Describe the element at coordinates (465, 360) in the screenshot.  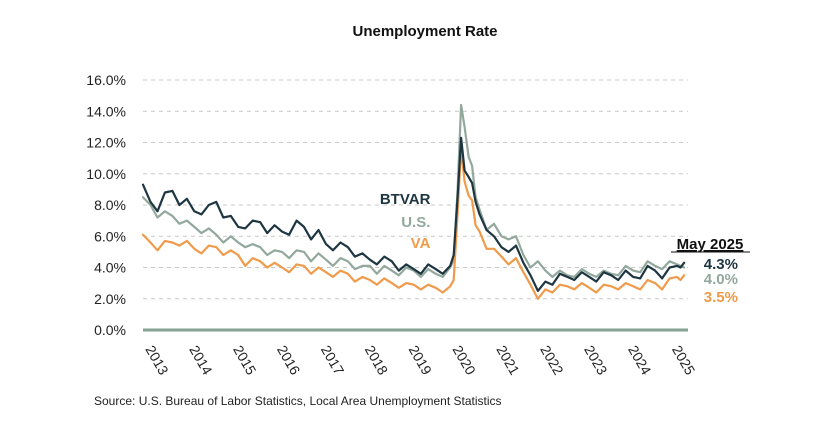
I see `x-tick-label: 2020` at that location.